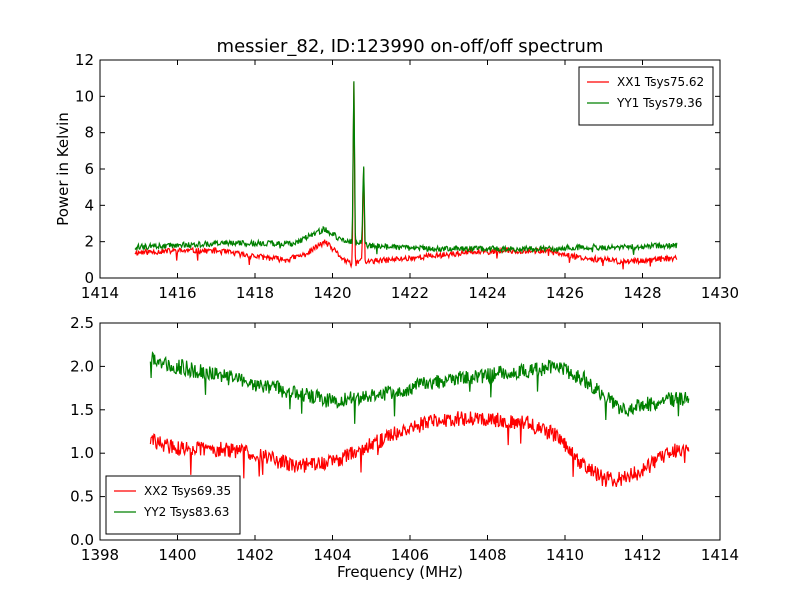 This screenshot has width=800, height=604. I want to click on x-tick-label: 1418, so click(255, 293).